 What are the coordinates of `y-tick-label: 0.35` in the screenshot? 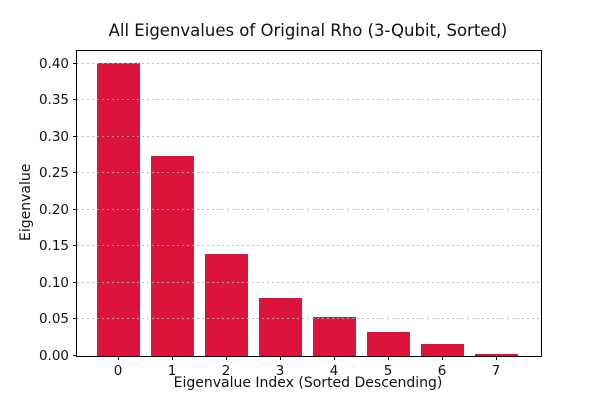 It's located at (53, 100).